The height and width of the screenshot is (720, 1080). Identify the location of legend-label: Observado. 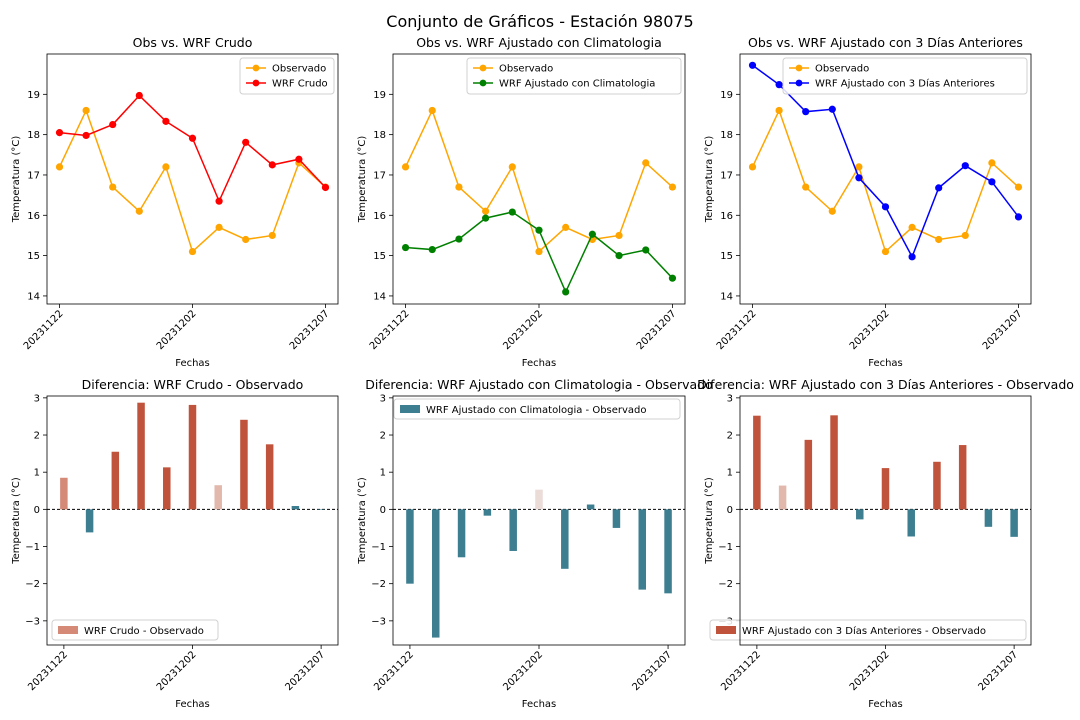
(299, 69).